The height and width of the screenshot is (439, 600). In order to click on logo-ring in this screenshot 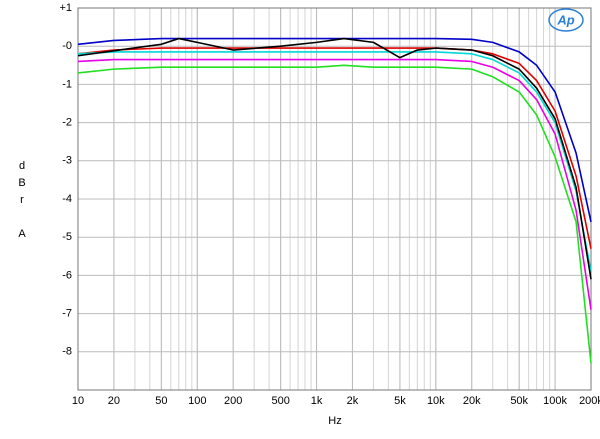, I will do `click(566, 20)`.